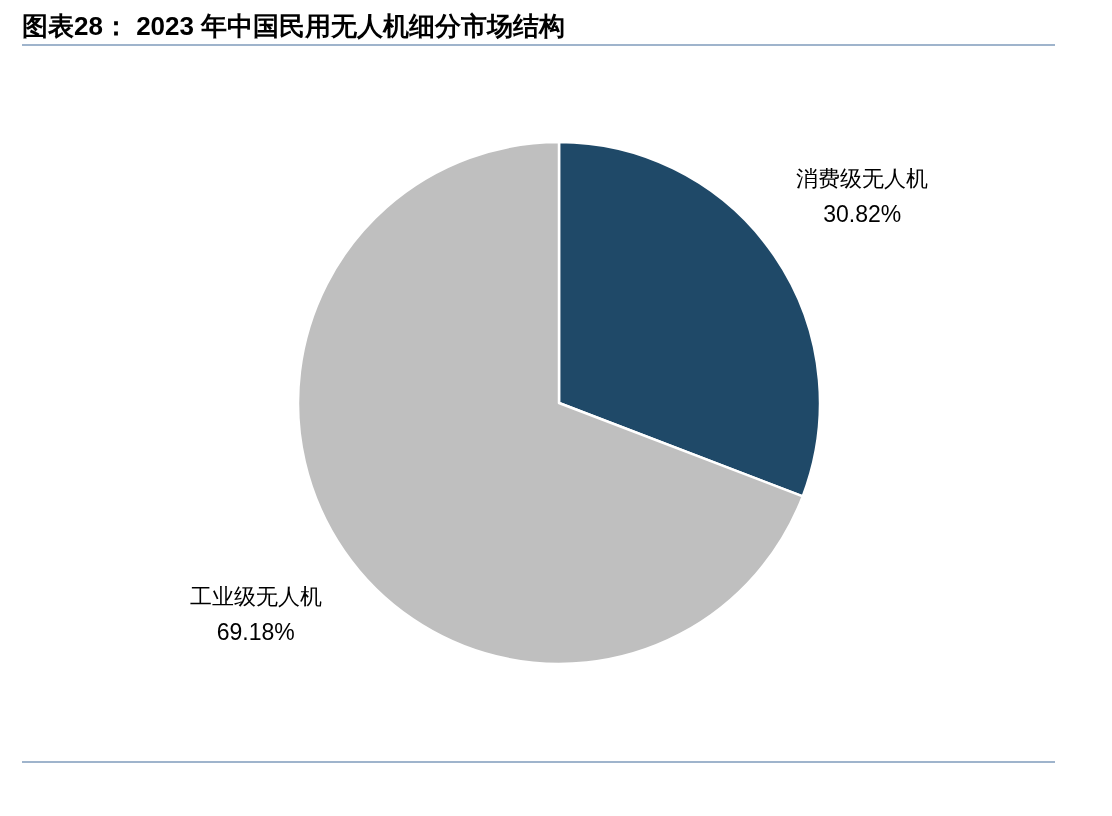 The width and height of the screenshot is (1112, 816). Describe the element at coordinates (862, 214) in the screenshot. I see `data-label: 30.82%` at that location.